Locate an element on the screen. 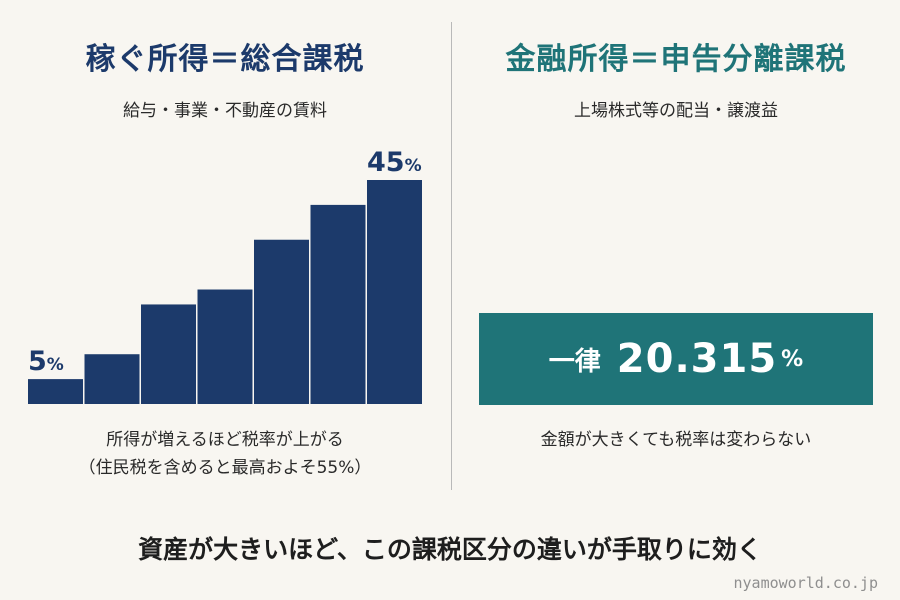  left-note-line1: 所得が増えるほど税率が上がる is located at coordinates (225, 440).